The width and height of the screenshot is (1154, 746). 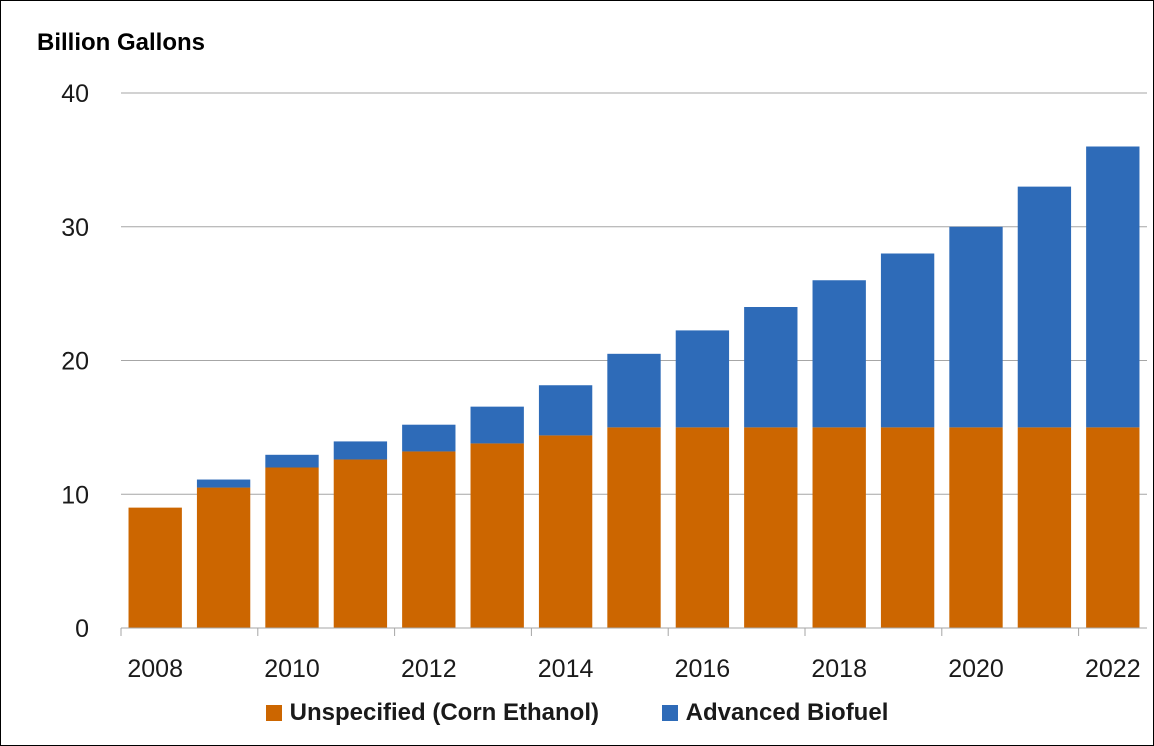 I want to click on bar-2013-advanced-biofuel, so click(x=497, y=425).